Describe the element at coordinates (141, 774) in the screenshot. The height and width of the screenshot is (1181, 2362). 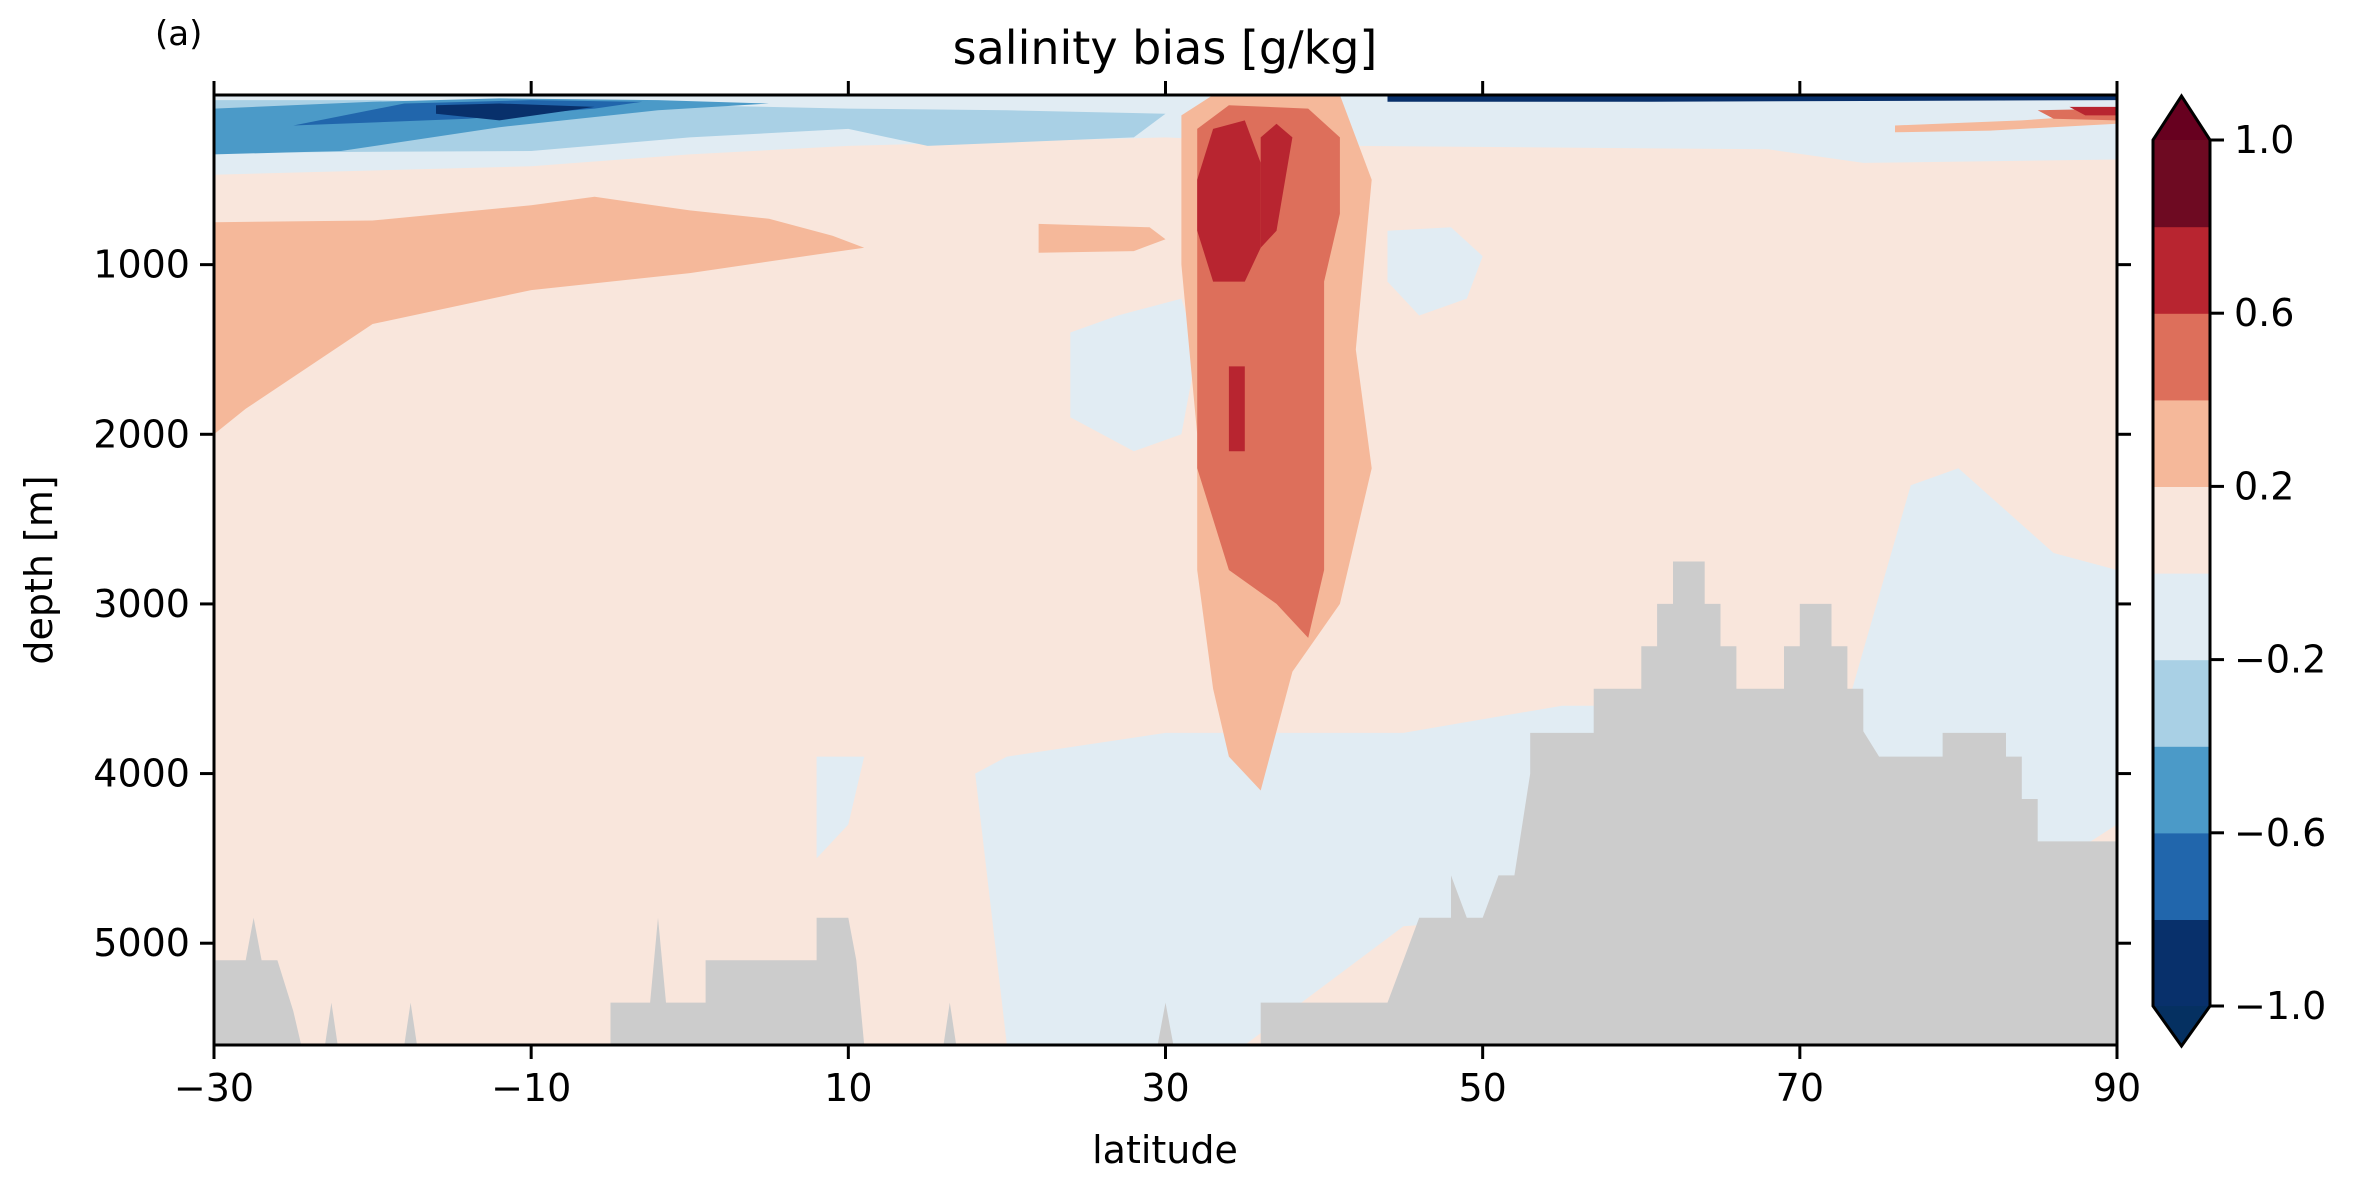
I see `y-tick-label-3: 4000` at that location.